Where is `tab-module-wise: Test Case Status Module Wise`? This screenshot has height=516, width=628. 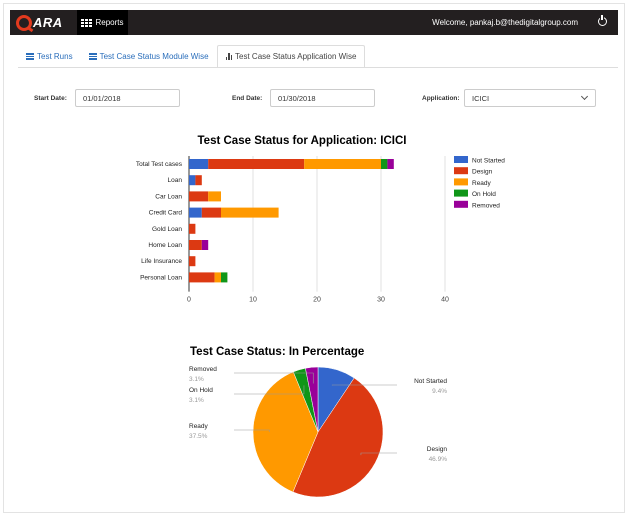 tab-module-wise: Test Case Status Module Wise is located at coordinates (149, 56).